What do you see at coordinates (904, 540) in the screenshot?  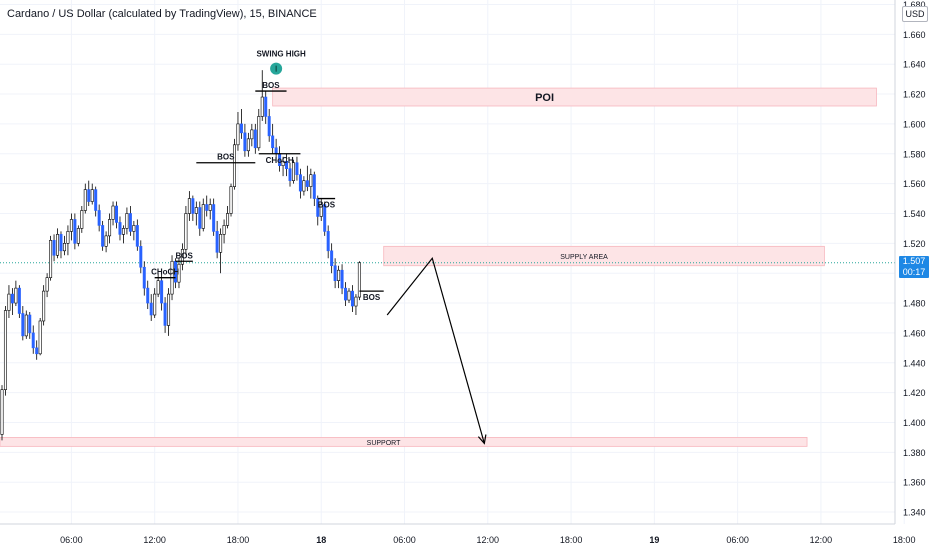 I see `time-tick-label: 18:00` at bounding box center [904, 540].